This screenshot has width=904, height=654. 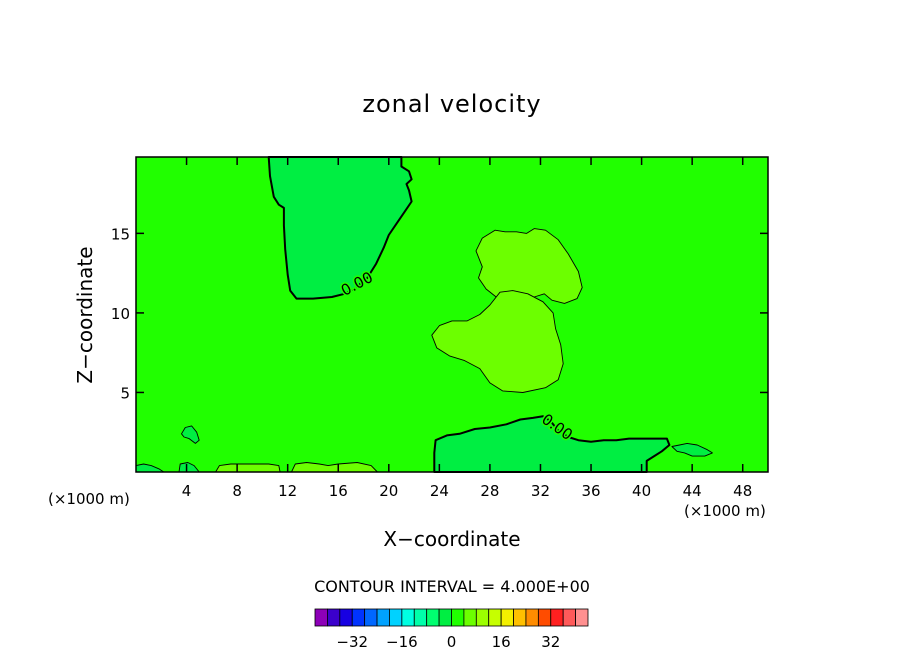 I want to click on contour-region-positive-middle, so click(x=497, y=341).